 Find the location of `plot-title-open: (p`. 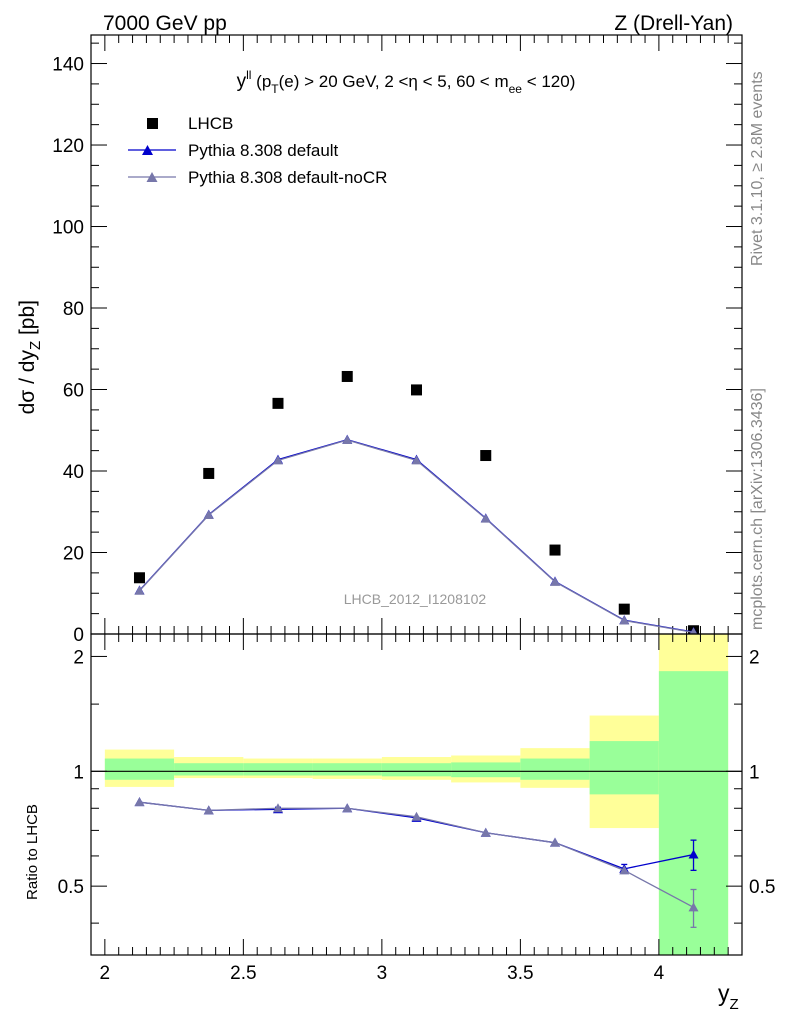

plot-title-open: (p is located at coordinates (261, 81).